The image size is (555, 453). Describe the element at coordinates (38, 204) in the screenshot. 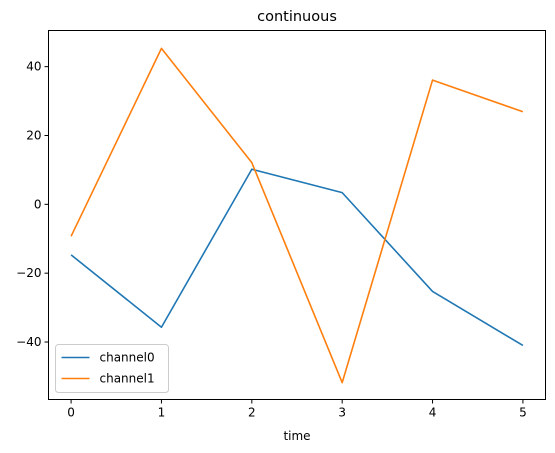

I see `y-tick-label: 0` at that location.